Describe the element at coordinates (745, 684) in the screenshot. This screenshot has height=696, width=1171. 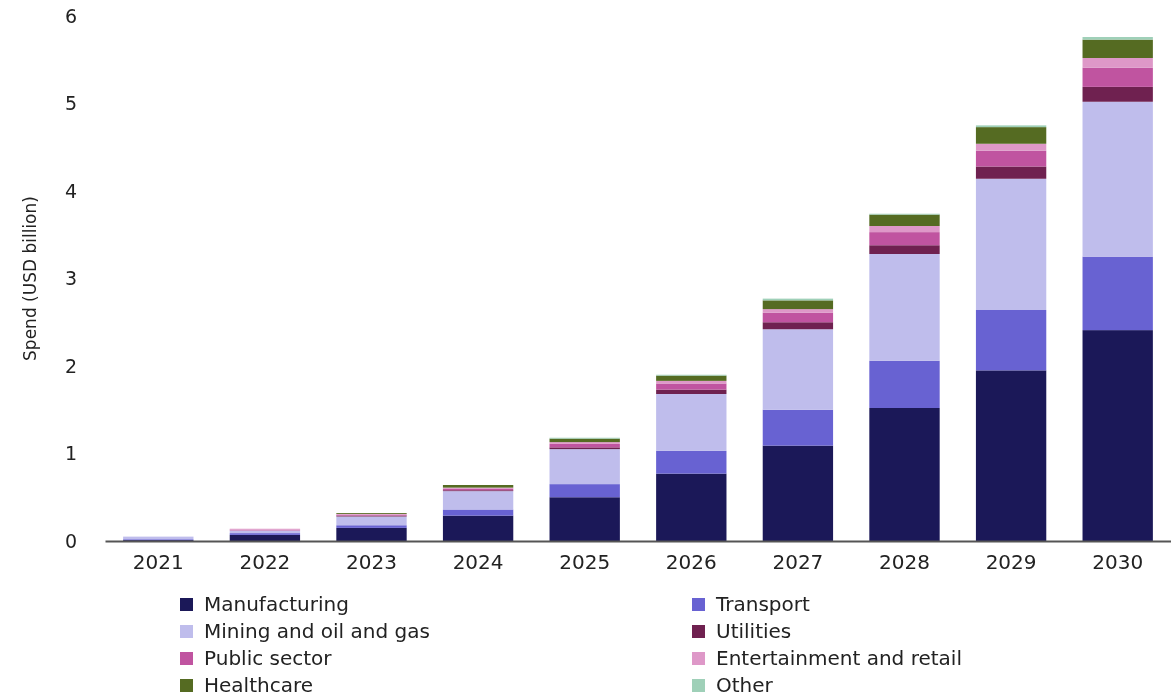
I see `legend-label: Other` at that location.